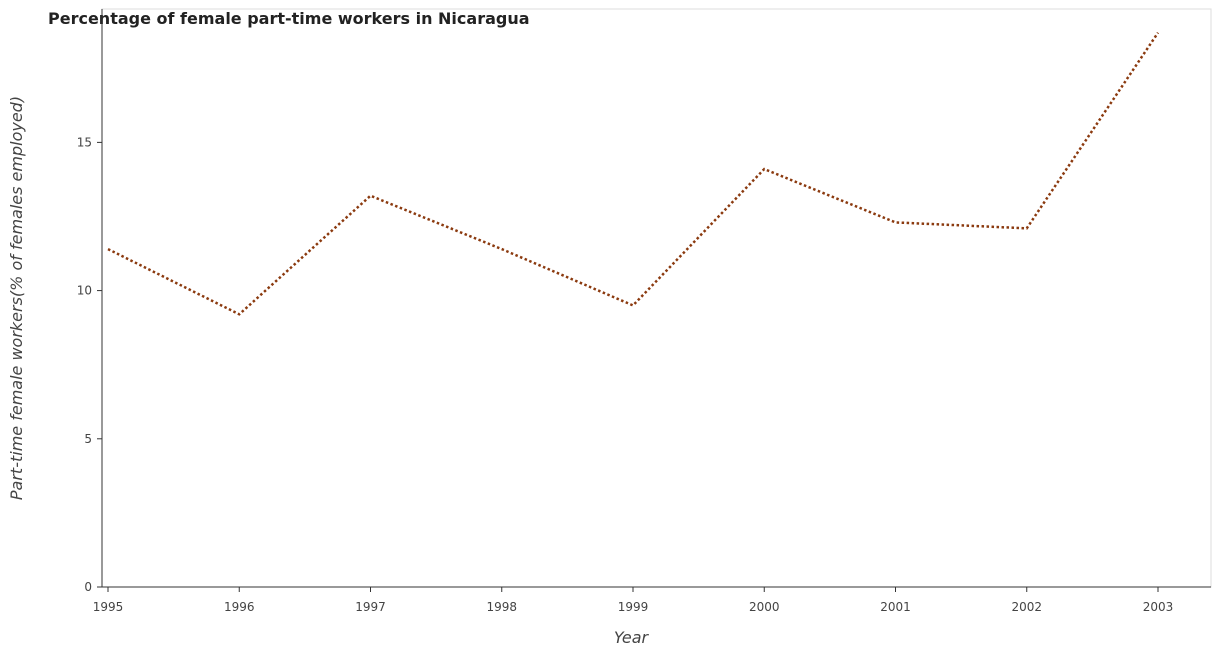 This screenshot has height=650, width=1216. What do you see at coordinates (108, 607) in the screenshot?
I see `x-tick-label: 1995` at bounding box center [108, 607].